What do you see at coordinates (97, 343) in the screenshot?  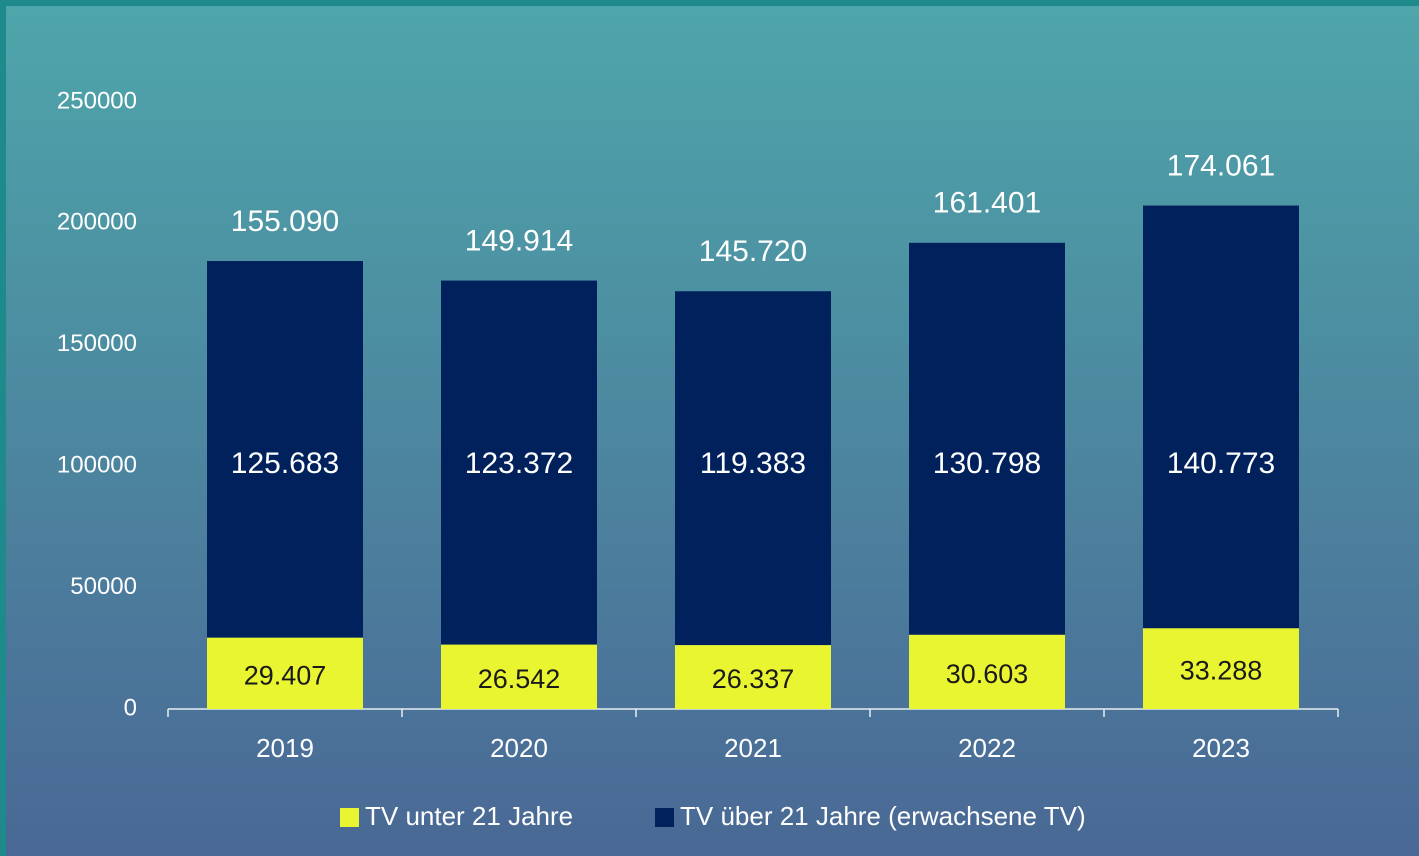 I see `y-tick-label: 150000` at bounding box center [97, 343].